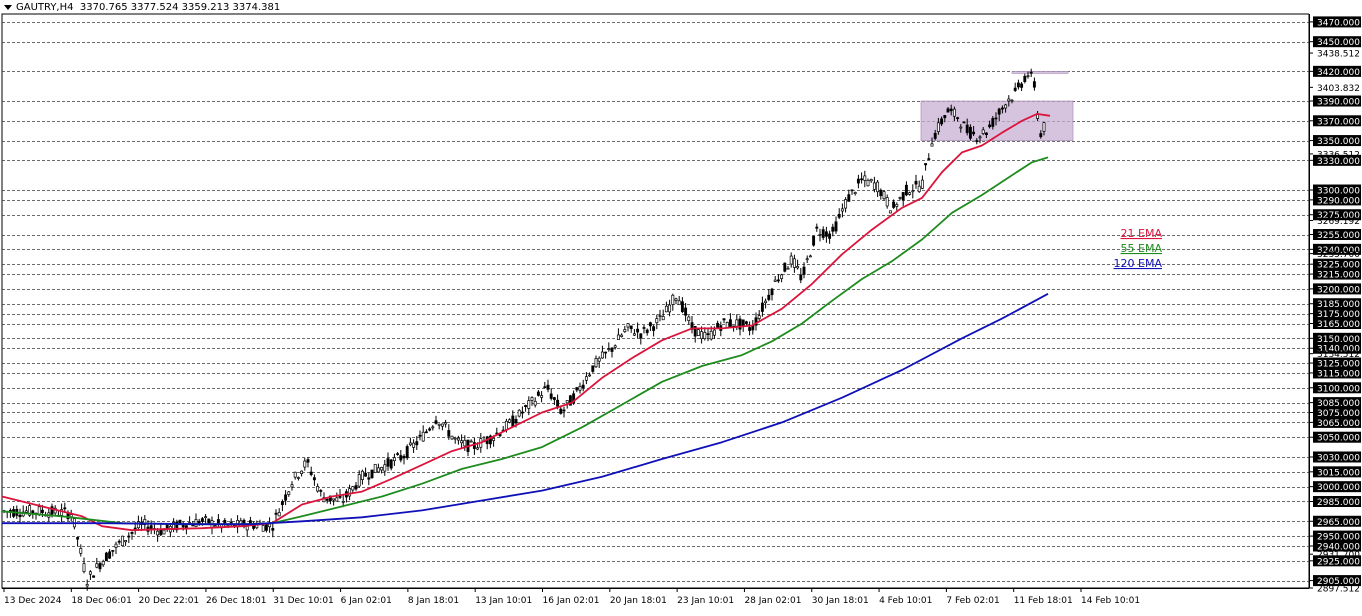 This screenshot has height=616, width=1362. Describe the element at coordinates (1338, 562) in the screenshot. I see `y-tick-label: 2925.000` at that location.